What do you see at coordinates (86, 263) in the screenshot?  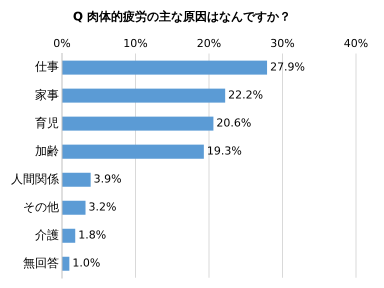 I see `data-label: 1.0%` at bounding box center [86, 263].